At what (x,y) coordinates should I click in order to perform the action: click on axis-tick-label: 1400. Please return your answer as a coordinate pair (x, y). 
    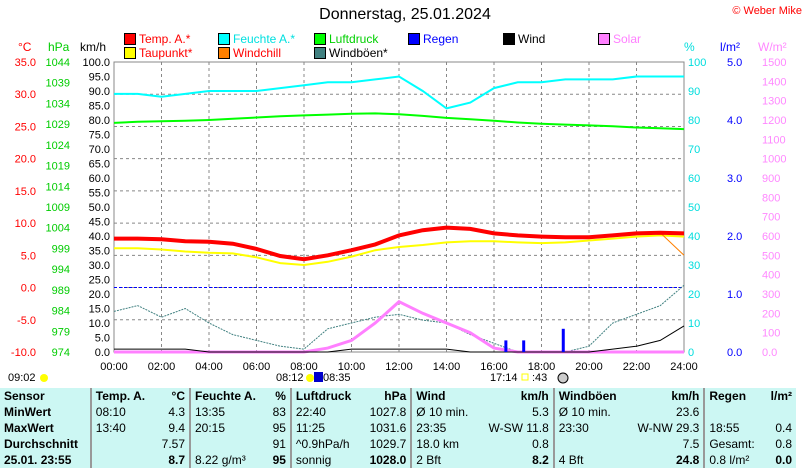
    Looking at the image, I should click on (774, 82).